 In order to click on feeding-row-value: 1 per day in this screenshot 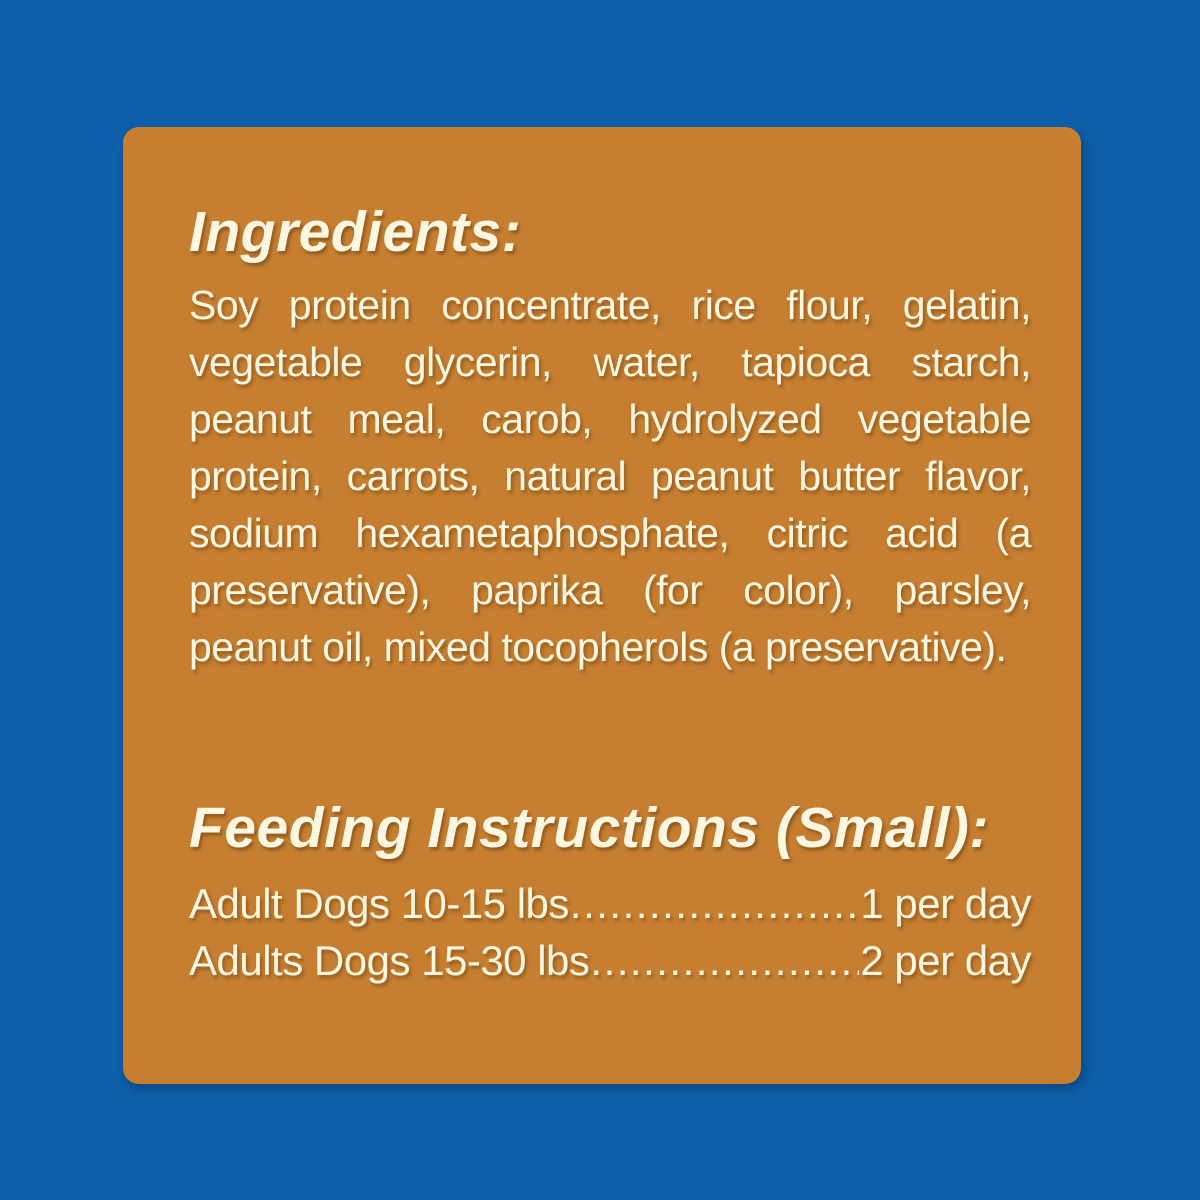, I will do `click(945, 903)`.